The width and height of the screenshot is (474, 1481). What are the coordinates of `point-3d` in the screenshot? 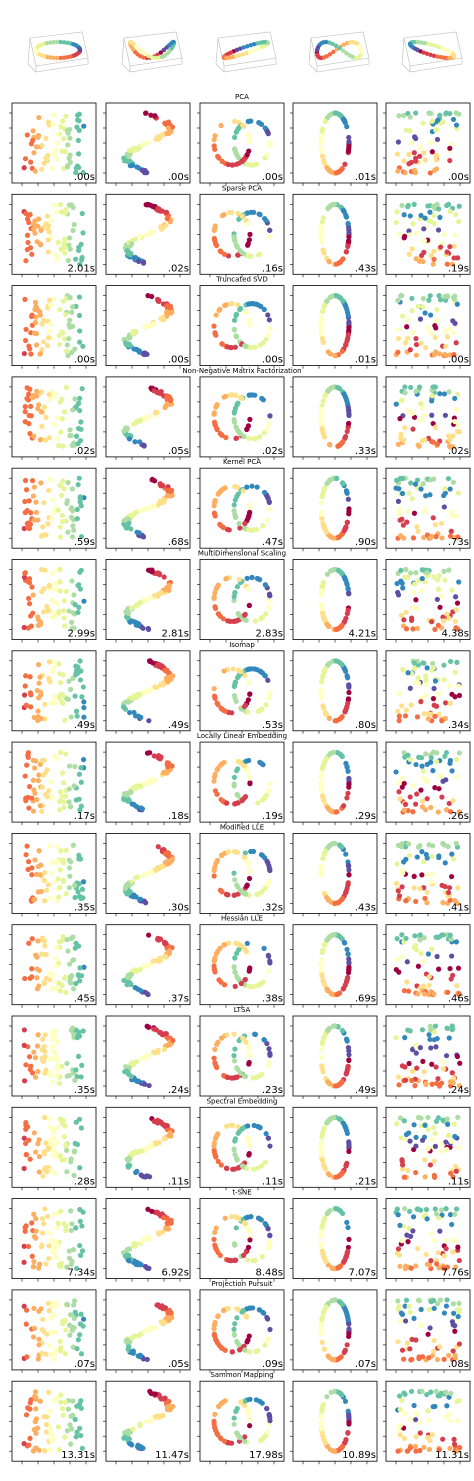 It's located at (417, 50).